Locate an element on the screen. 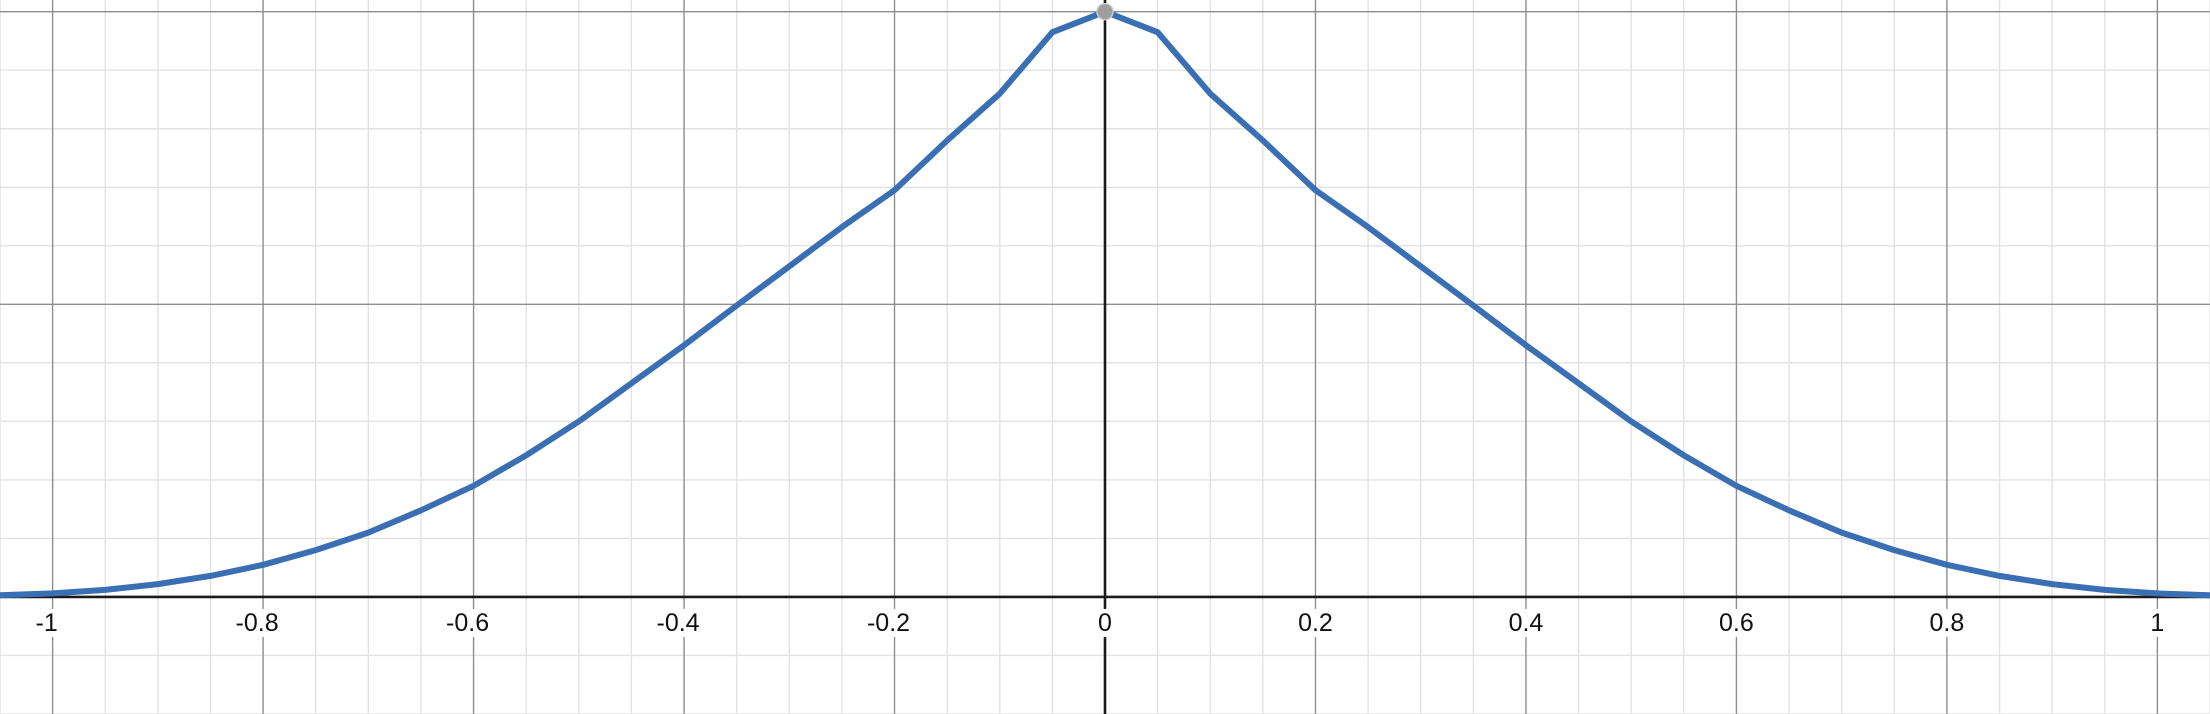 The width and height of the screenshot is (2210, 714). x-tick-label: -0.6 is located at coordinates (467, 623).